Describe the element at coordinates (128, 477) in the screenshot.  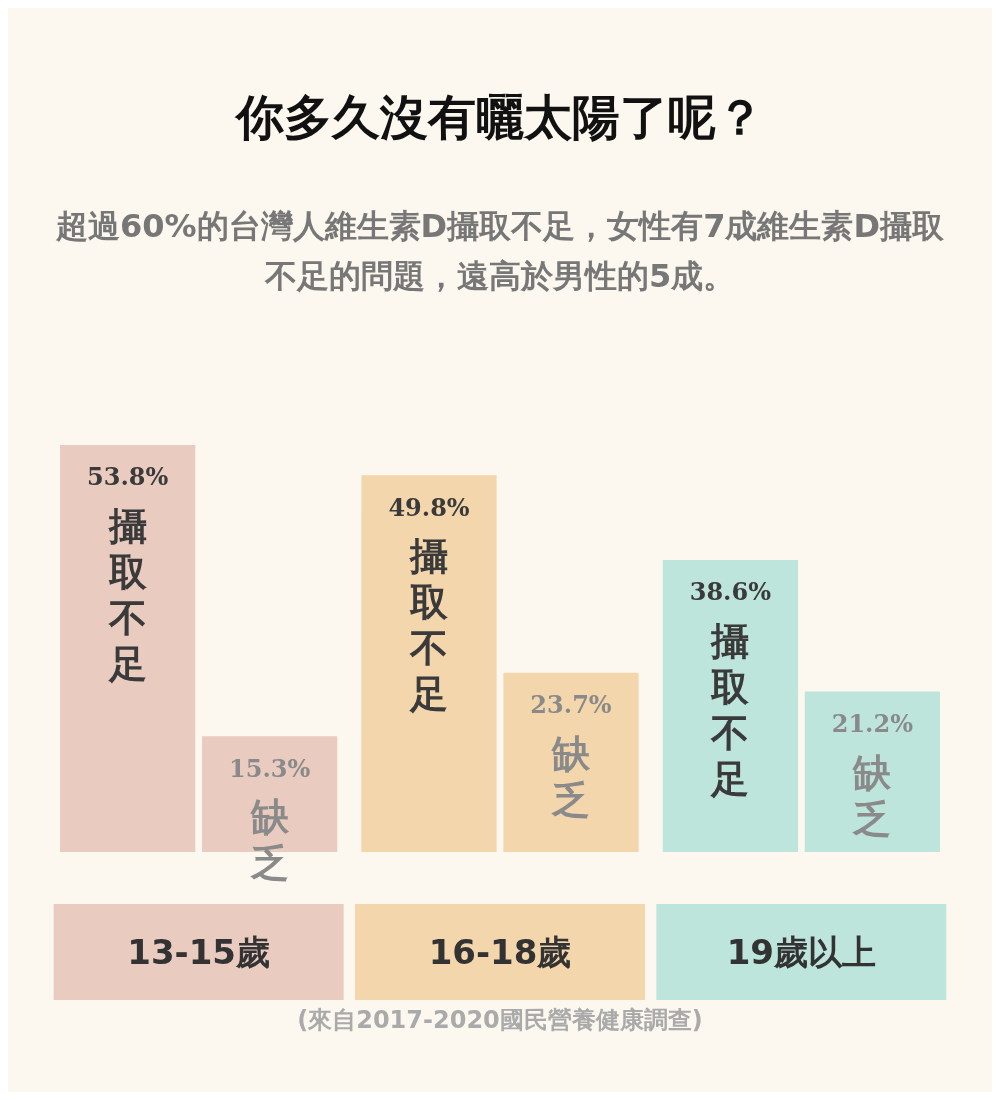
I see `data-label: 53.8%` at that location.